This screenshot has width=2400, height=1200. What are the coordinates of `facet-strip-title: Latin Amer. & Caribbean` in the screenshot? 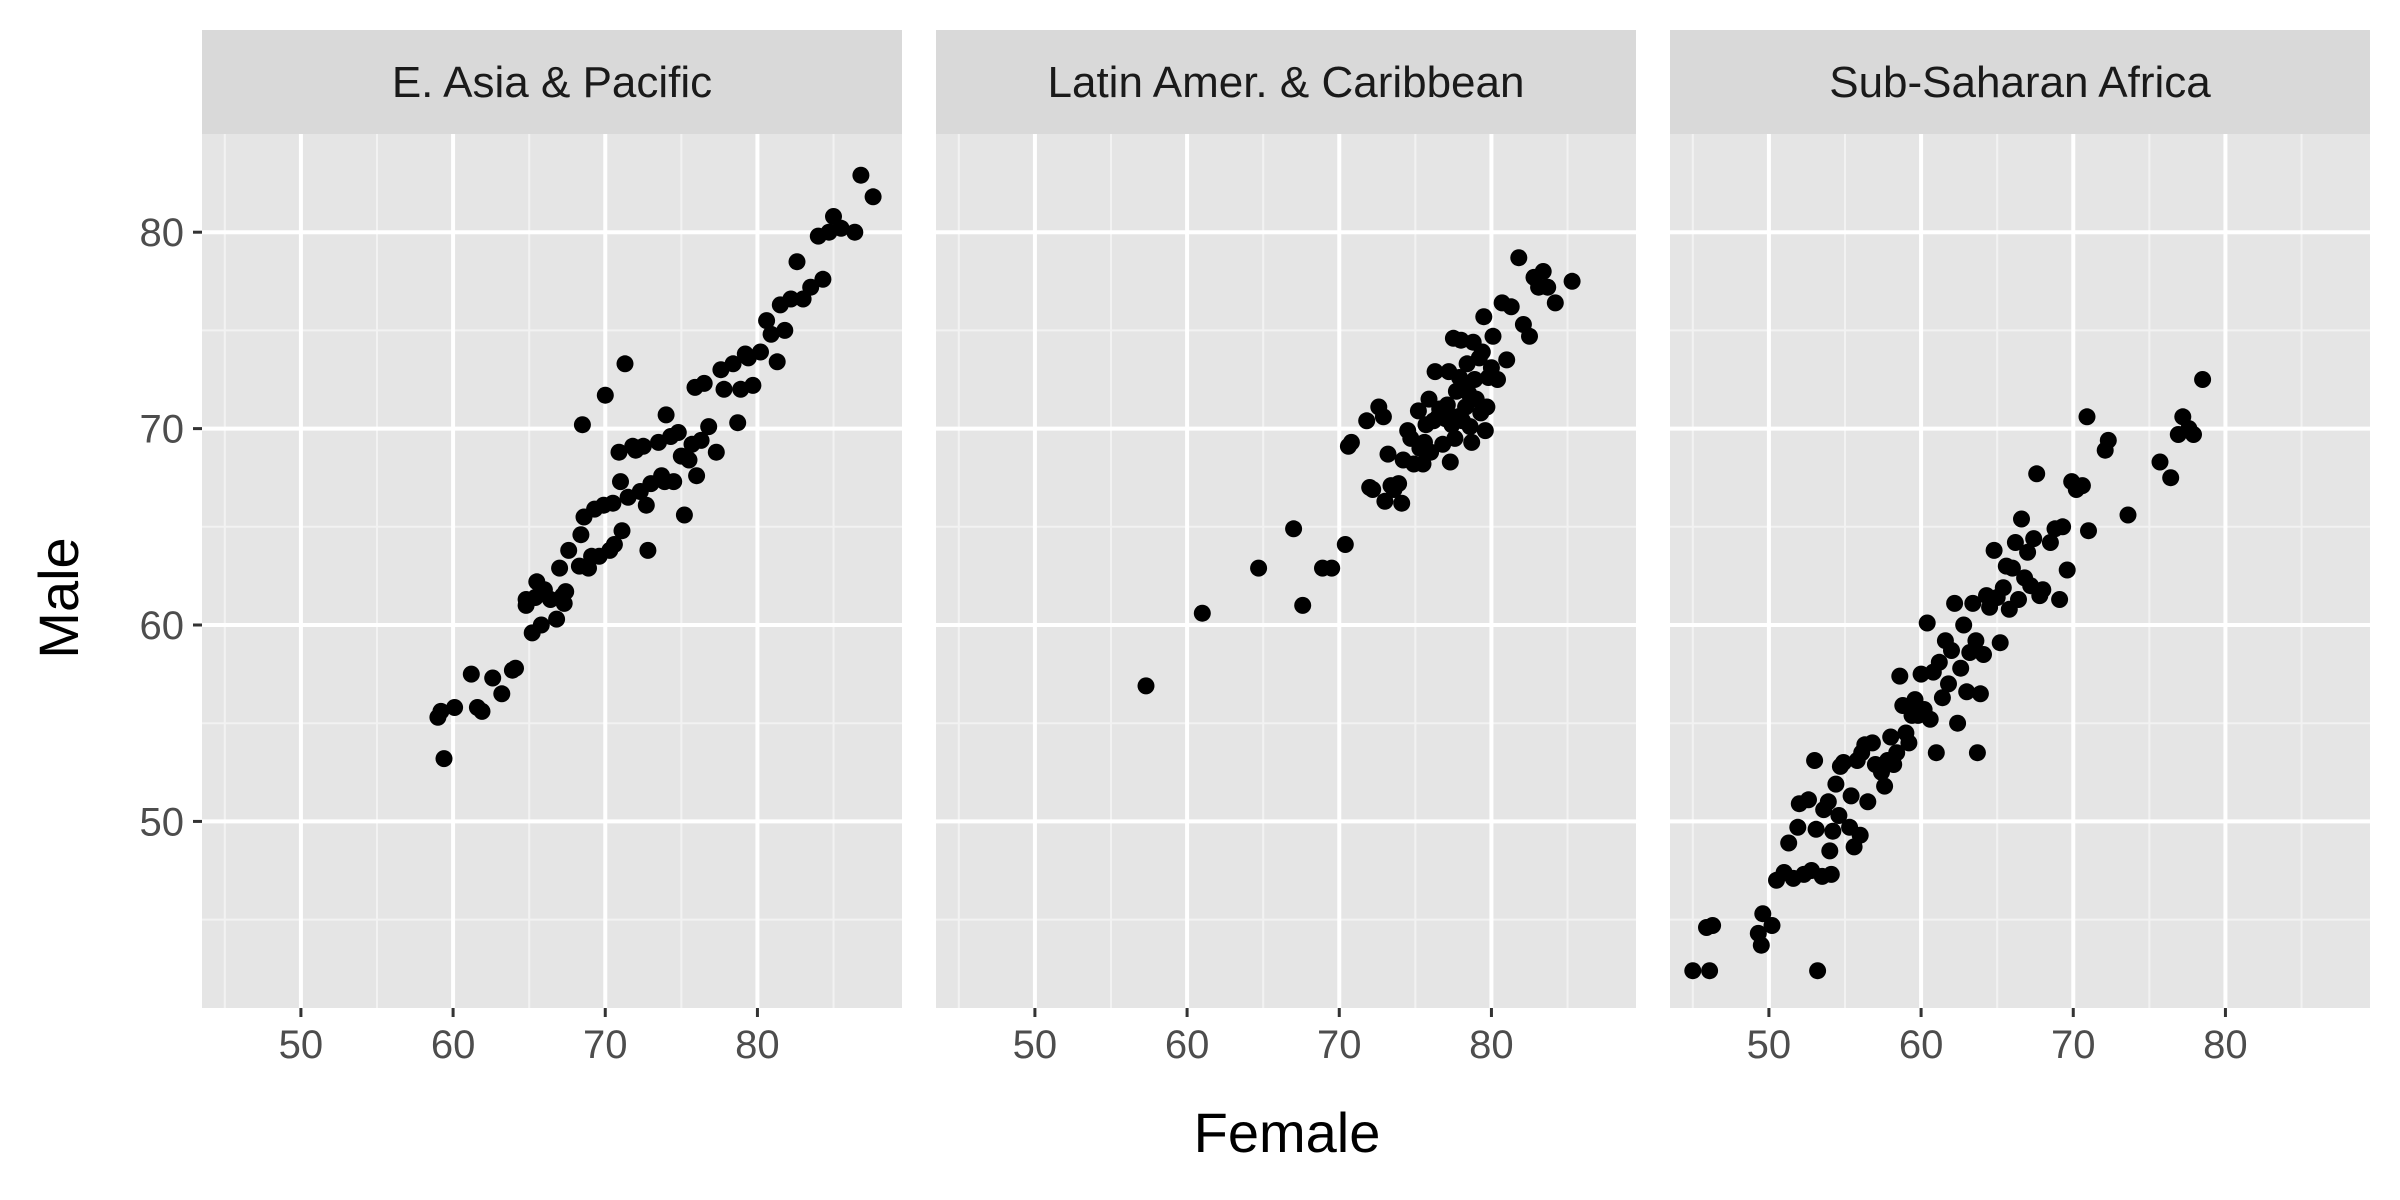 It's located at (1286, 82).